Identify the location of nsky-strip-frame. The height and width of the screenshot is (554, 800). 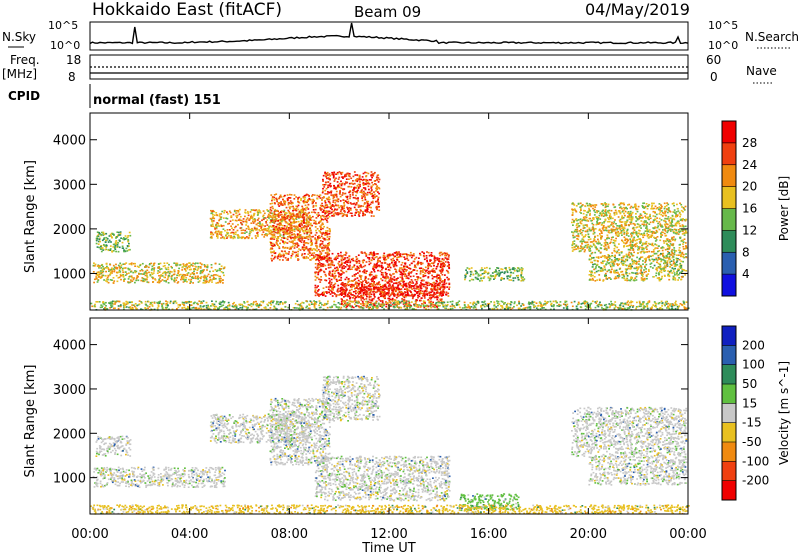
(389, 36).